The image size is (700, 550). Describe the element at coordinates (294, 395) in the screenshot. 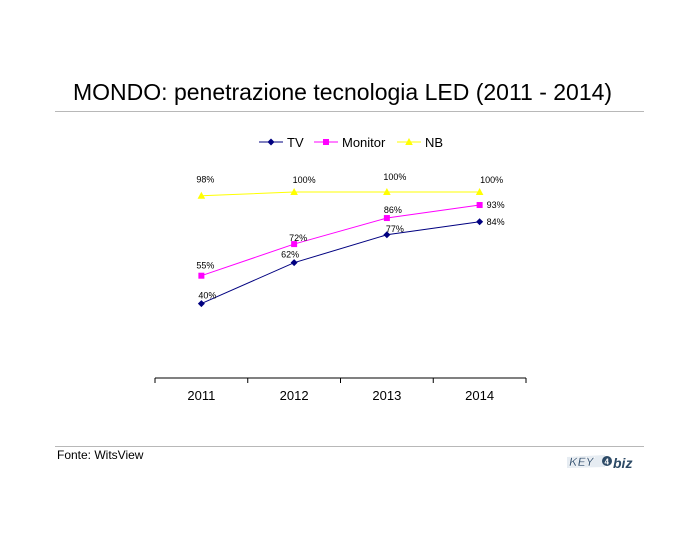

I see `x-tick-label-2012: 2012` at that location.